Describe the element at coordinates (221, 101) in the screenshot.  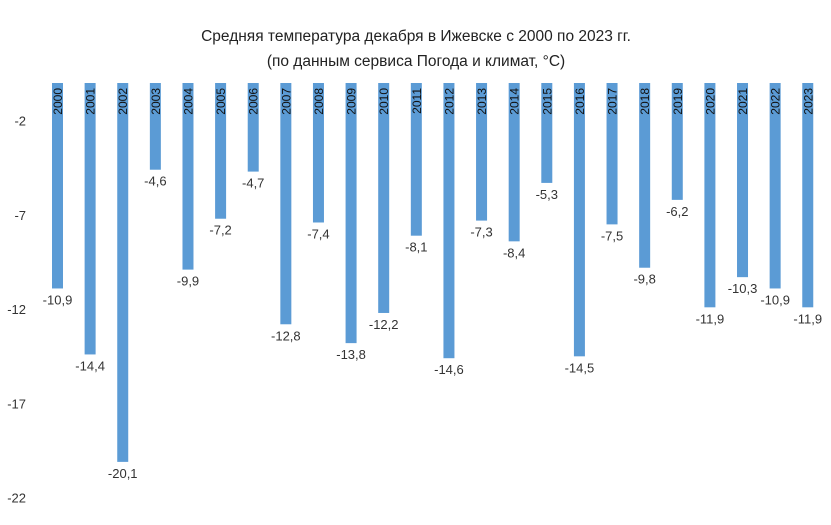
I see `x-tick-label: 2005` at that location.